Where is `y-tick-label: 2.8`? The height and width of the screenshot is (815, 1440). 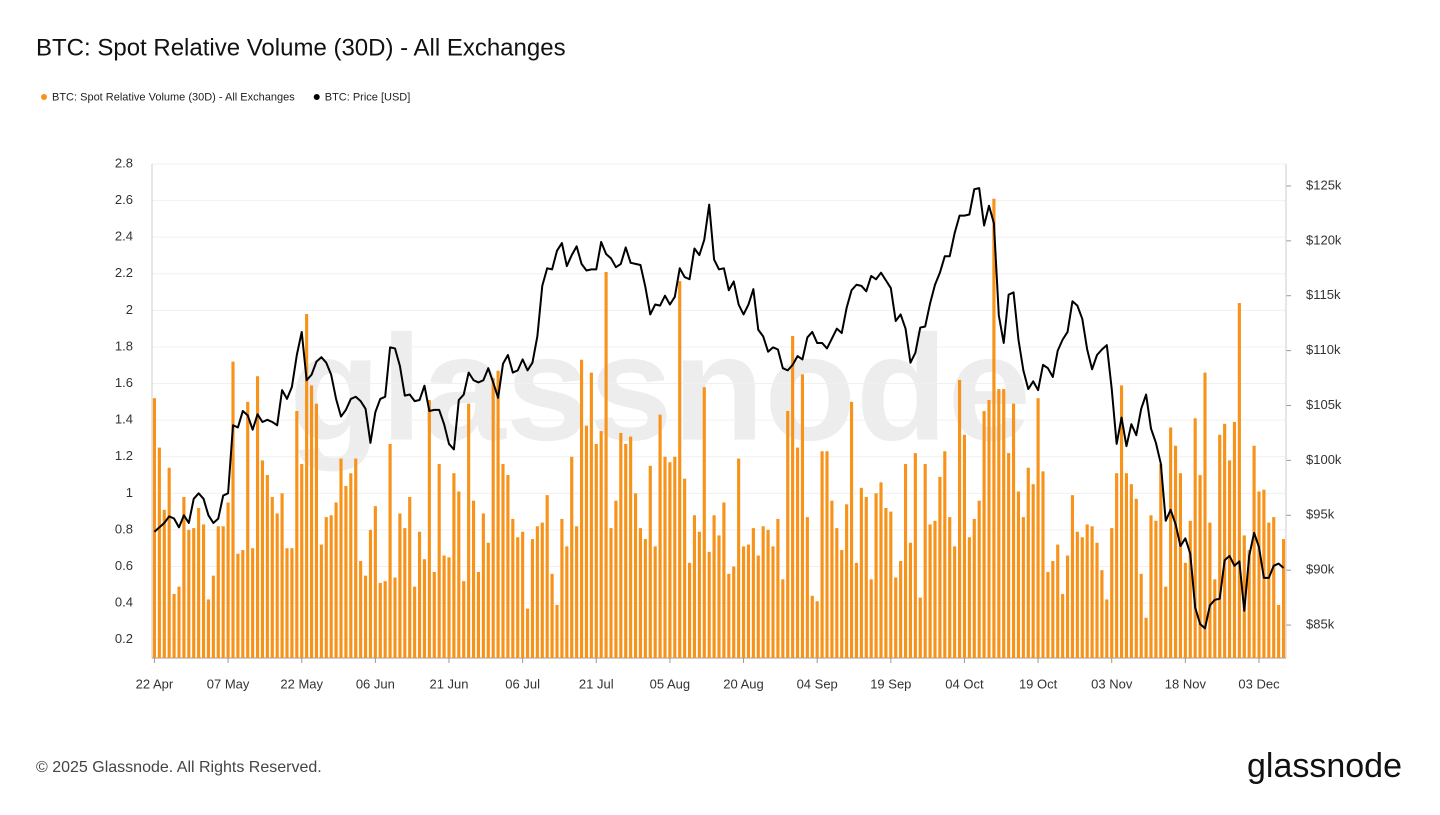 y-tick-label: 2.8 is located at coordinates (124, 162).